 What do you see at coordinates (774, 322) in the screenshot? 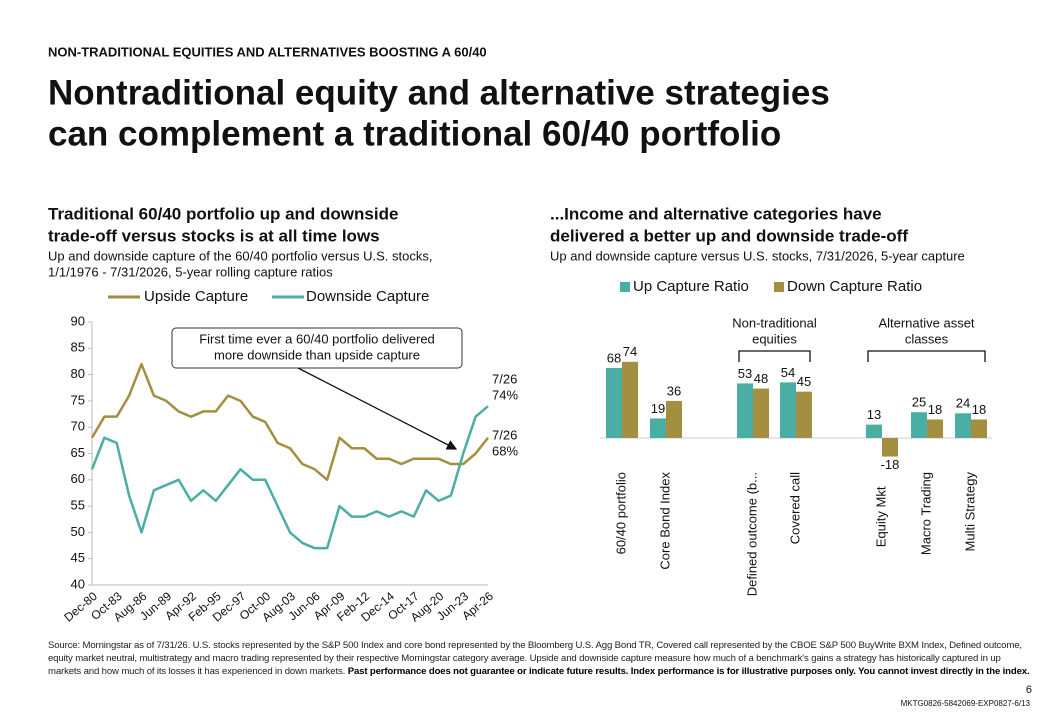
I see `group-label: Non-traditional` at bounding box center [774, 322].